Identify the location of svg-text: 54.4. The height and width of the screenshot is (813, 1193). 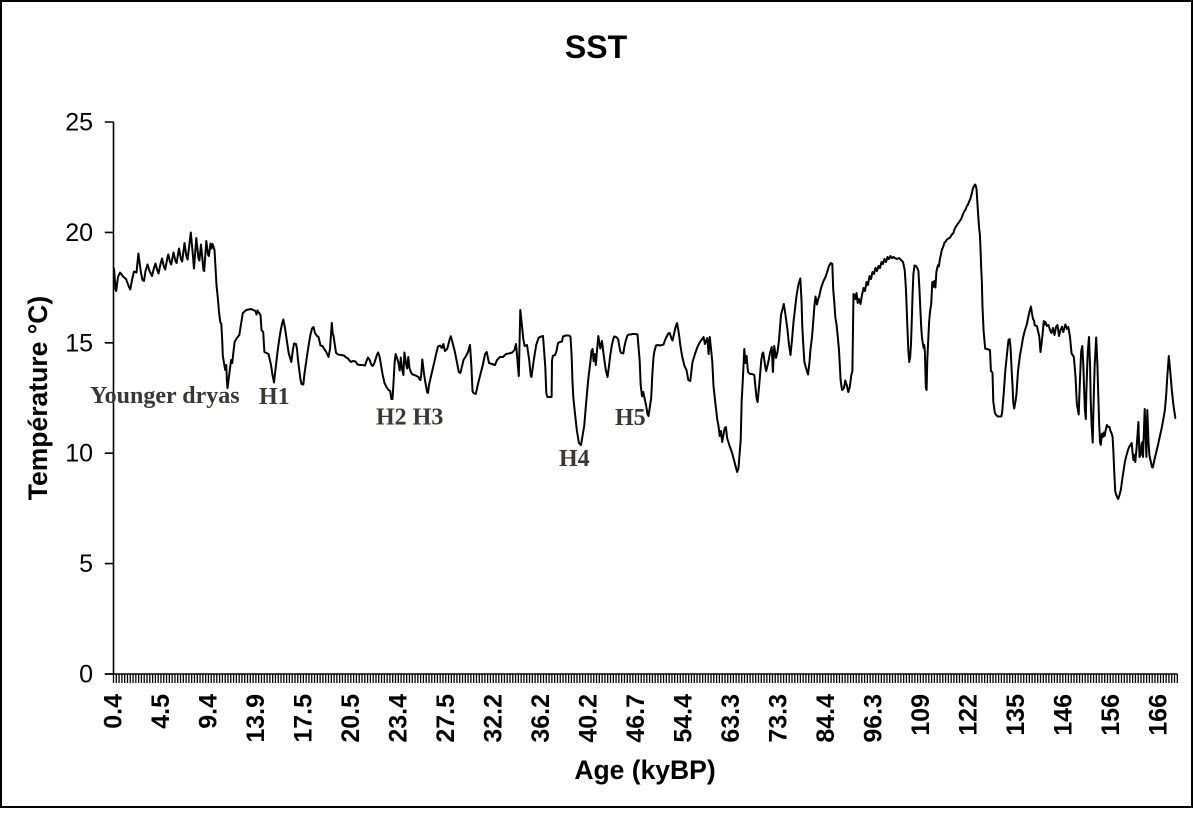
(683, 718).